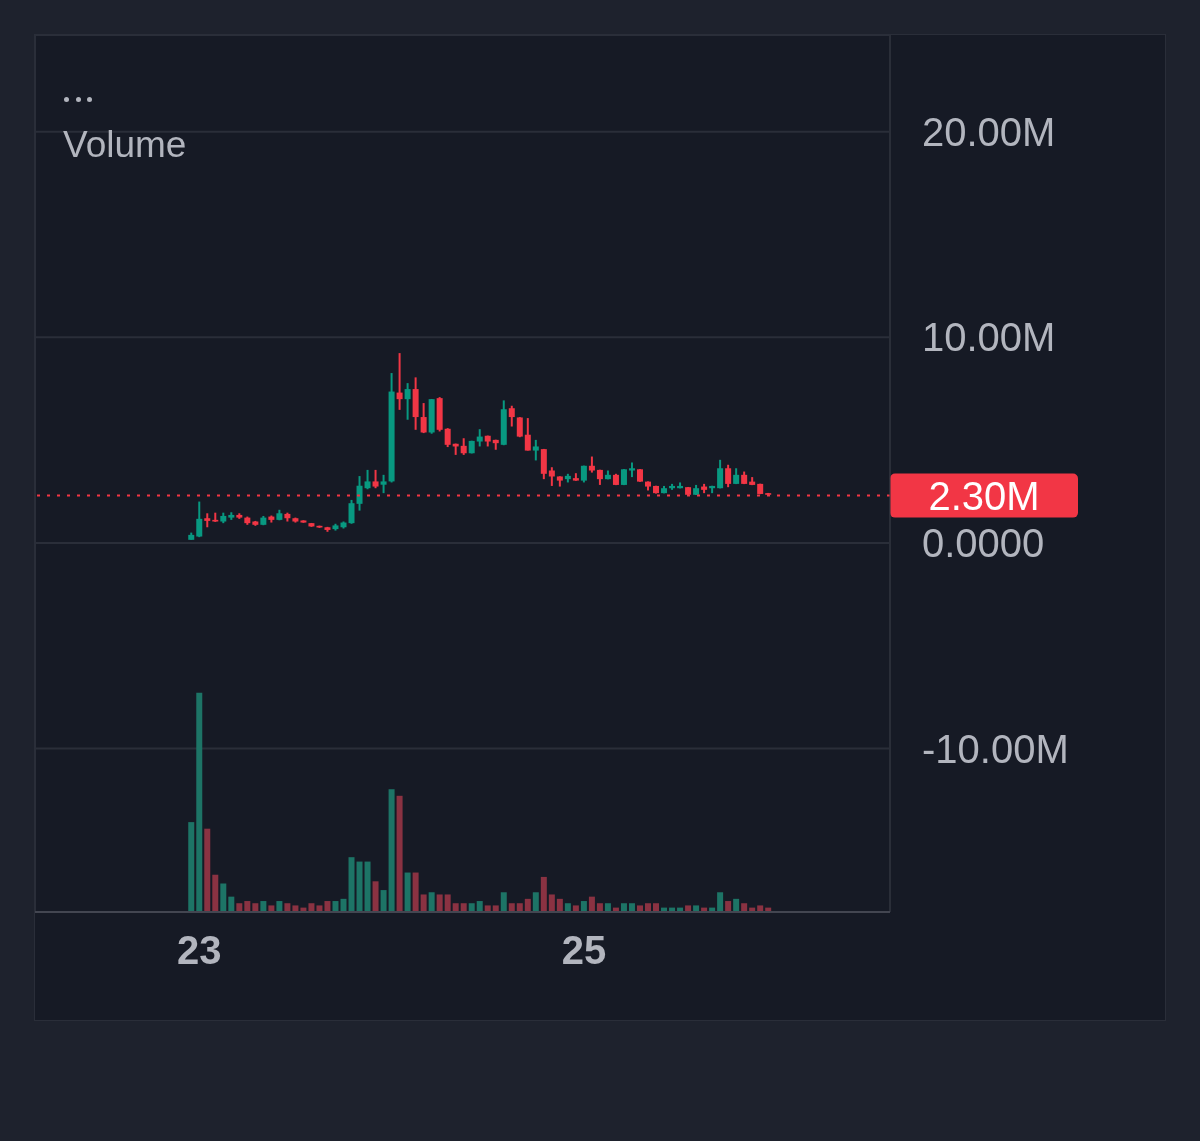  What do you see at coordinates (995, 748) in the screenshot?
I see `y-tick-label: -10.00M` at bounding box center [995, 748].